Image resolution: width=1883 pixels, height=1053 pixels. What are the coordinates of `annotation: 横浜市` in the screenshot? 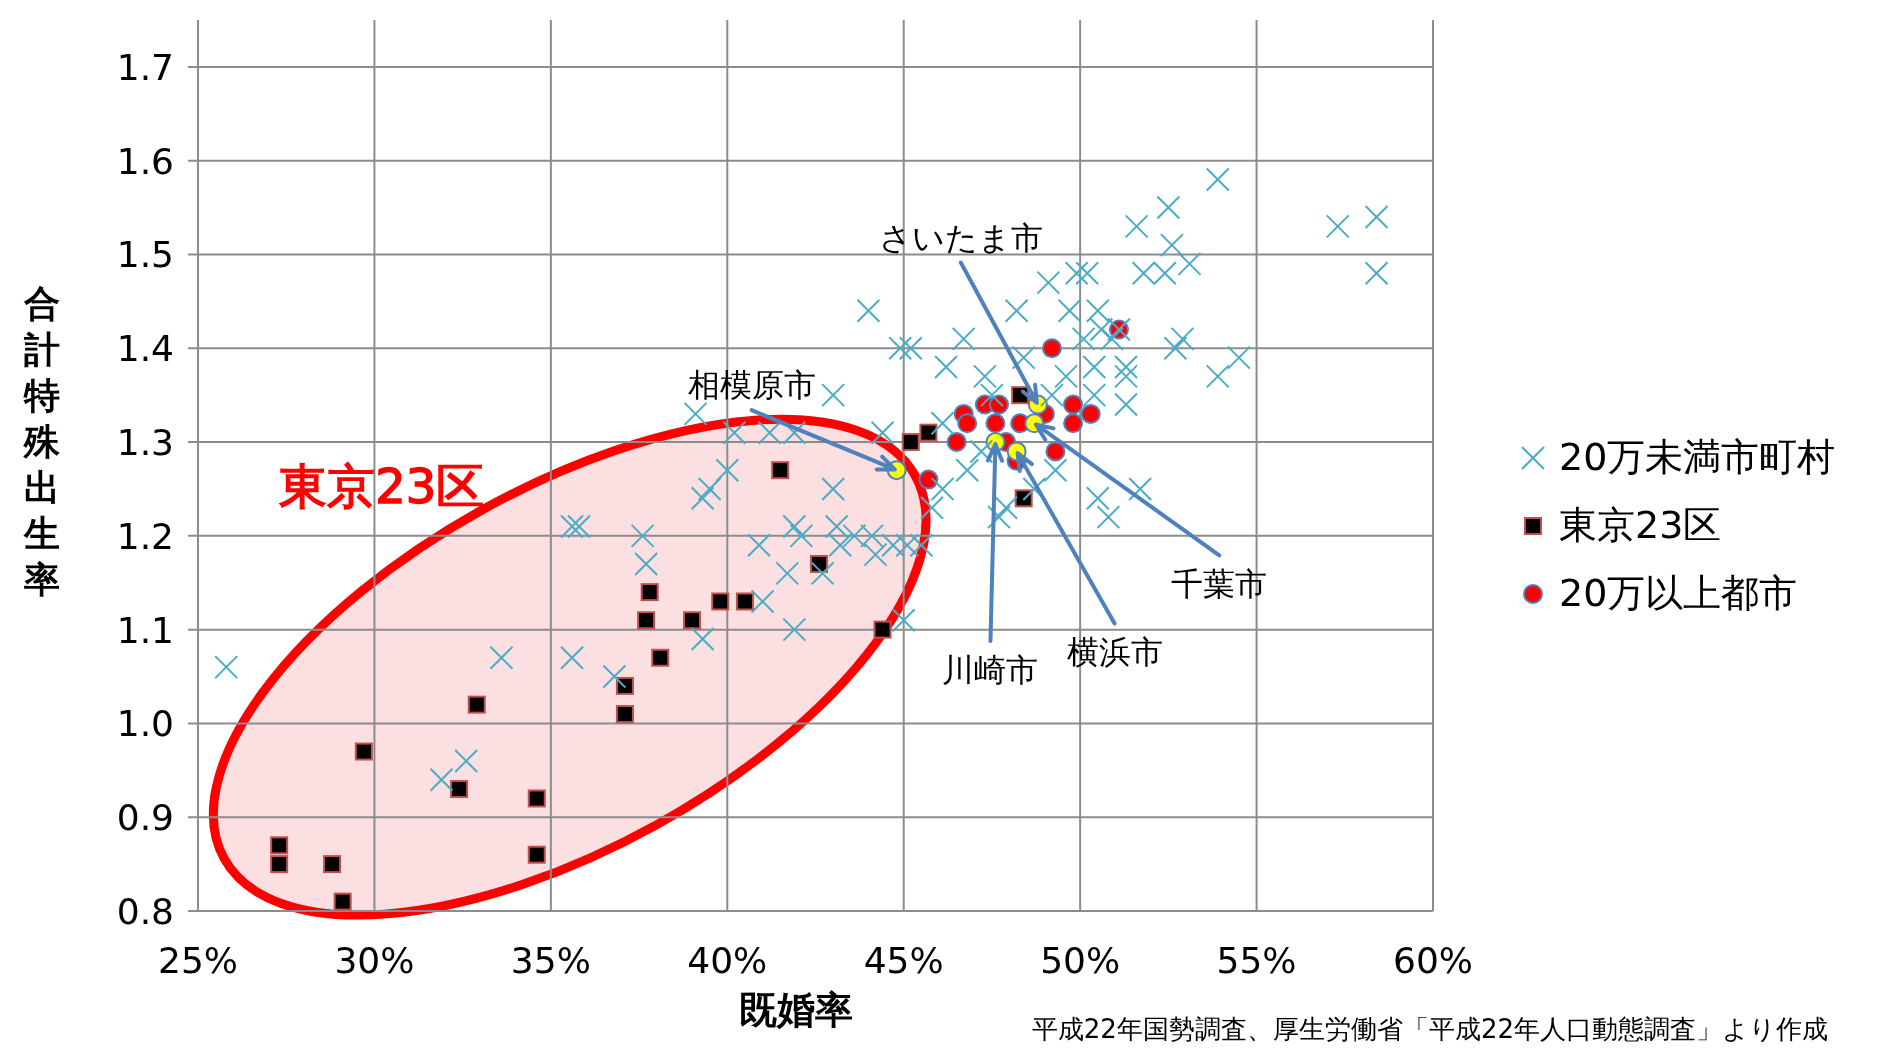 It's located at (1114, 652).